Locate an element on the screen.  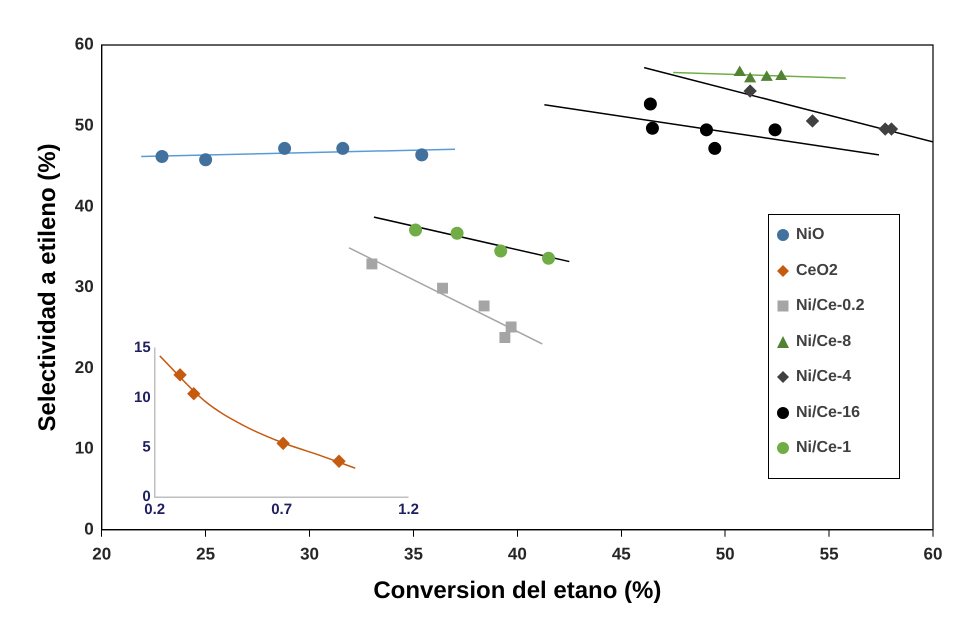
x-tick-label: 50 is located at coordinates (725, 554).